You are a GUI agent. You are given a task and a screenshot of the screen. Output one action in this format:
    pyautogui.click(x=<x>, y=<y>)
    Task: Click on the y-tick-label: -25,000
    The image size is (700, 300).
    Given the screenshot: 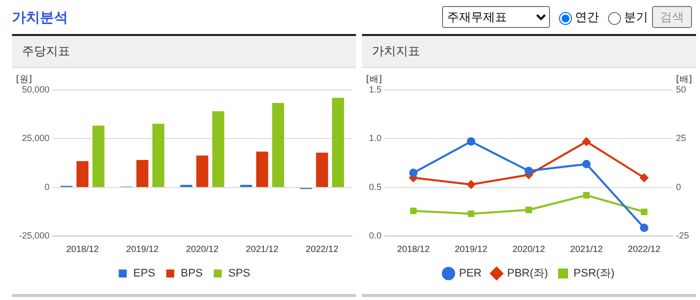 What is the action you would take?
    pyautogui.click(x=34, y=235)
    